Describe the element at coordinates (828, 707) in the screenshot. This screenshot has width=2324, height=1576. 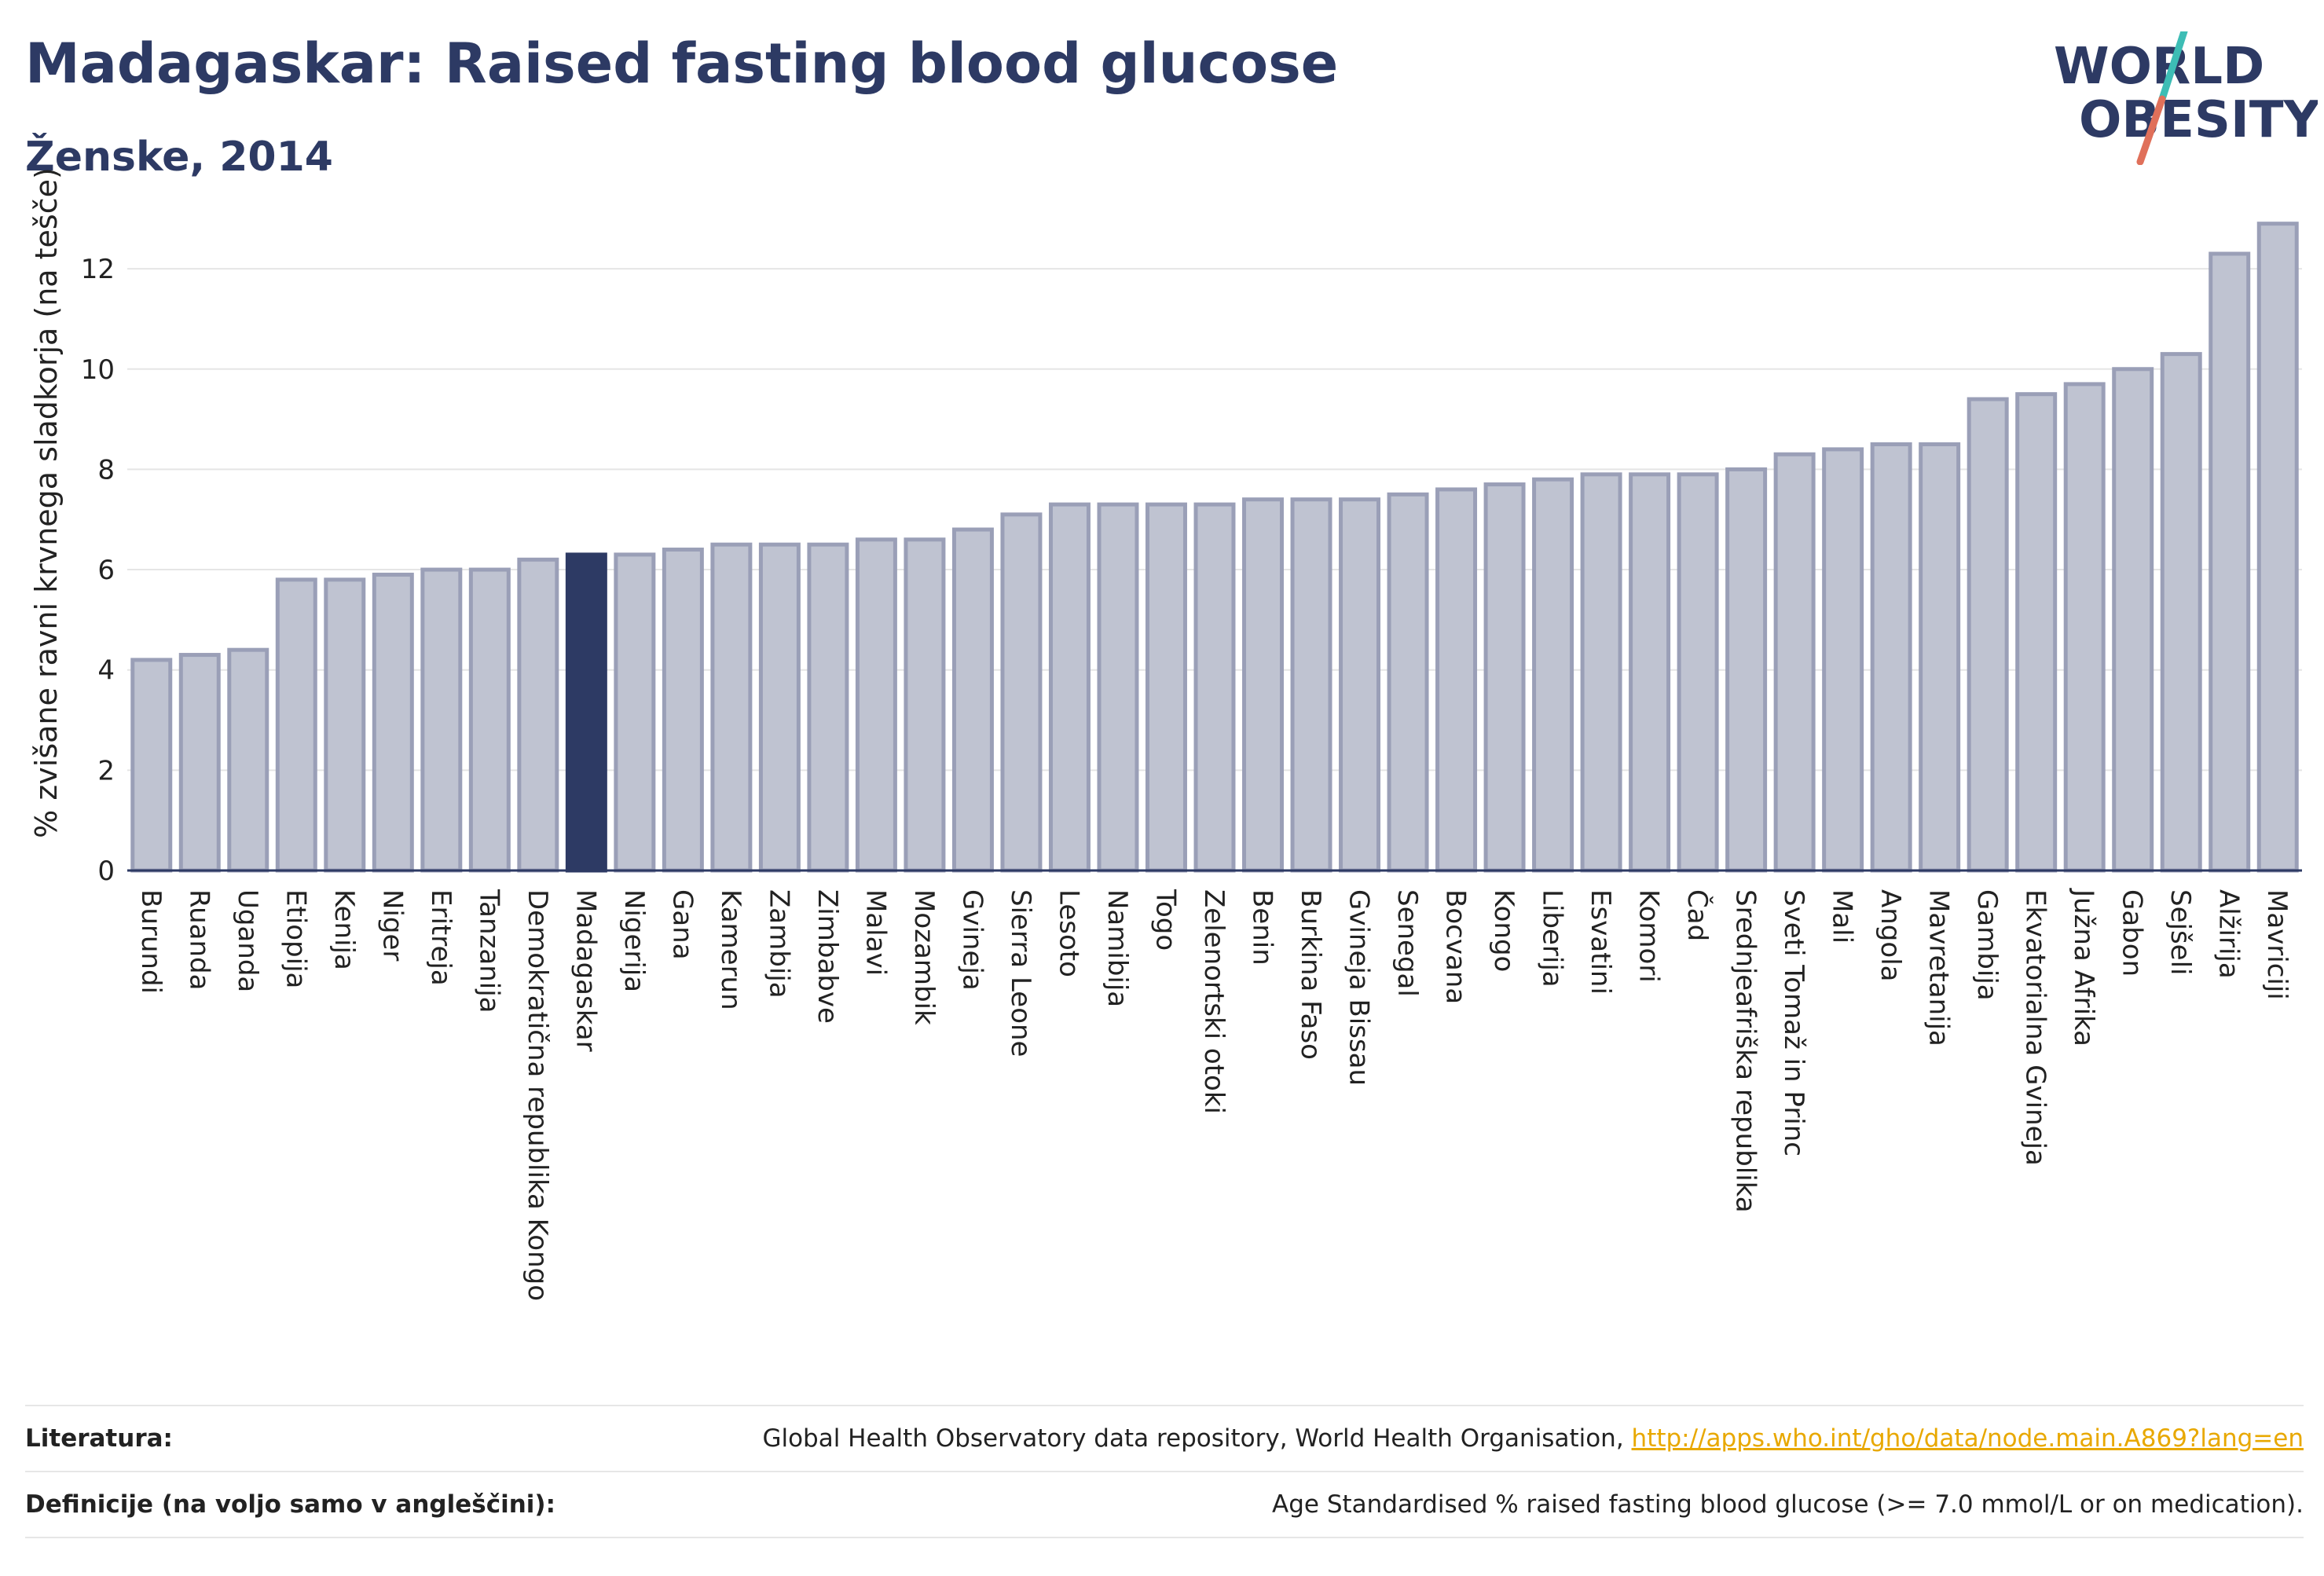
I see `bar-zimbabve` at that location.